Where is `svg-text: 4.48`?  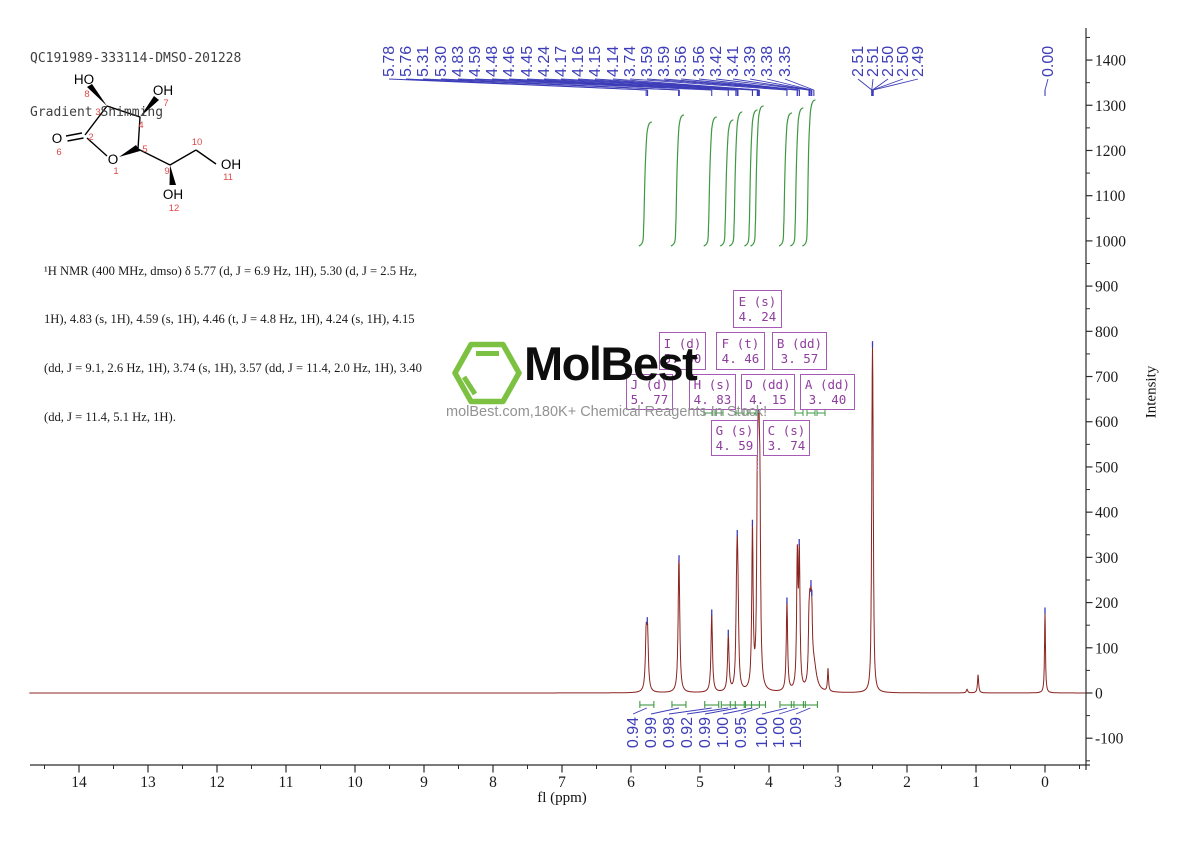 svg-text: 4.48 is located at coordinates (492, 61).